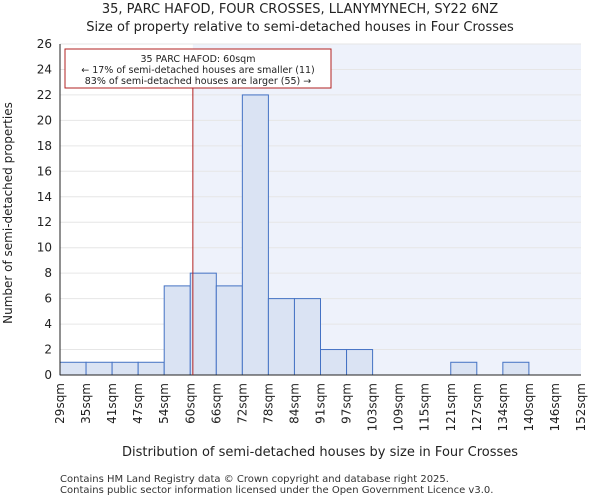 The image size is (600, 500). Describe the element at coordinates (216, 403) in the screenshot. I see `x-tick-label: 66sqm` at that location.